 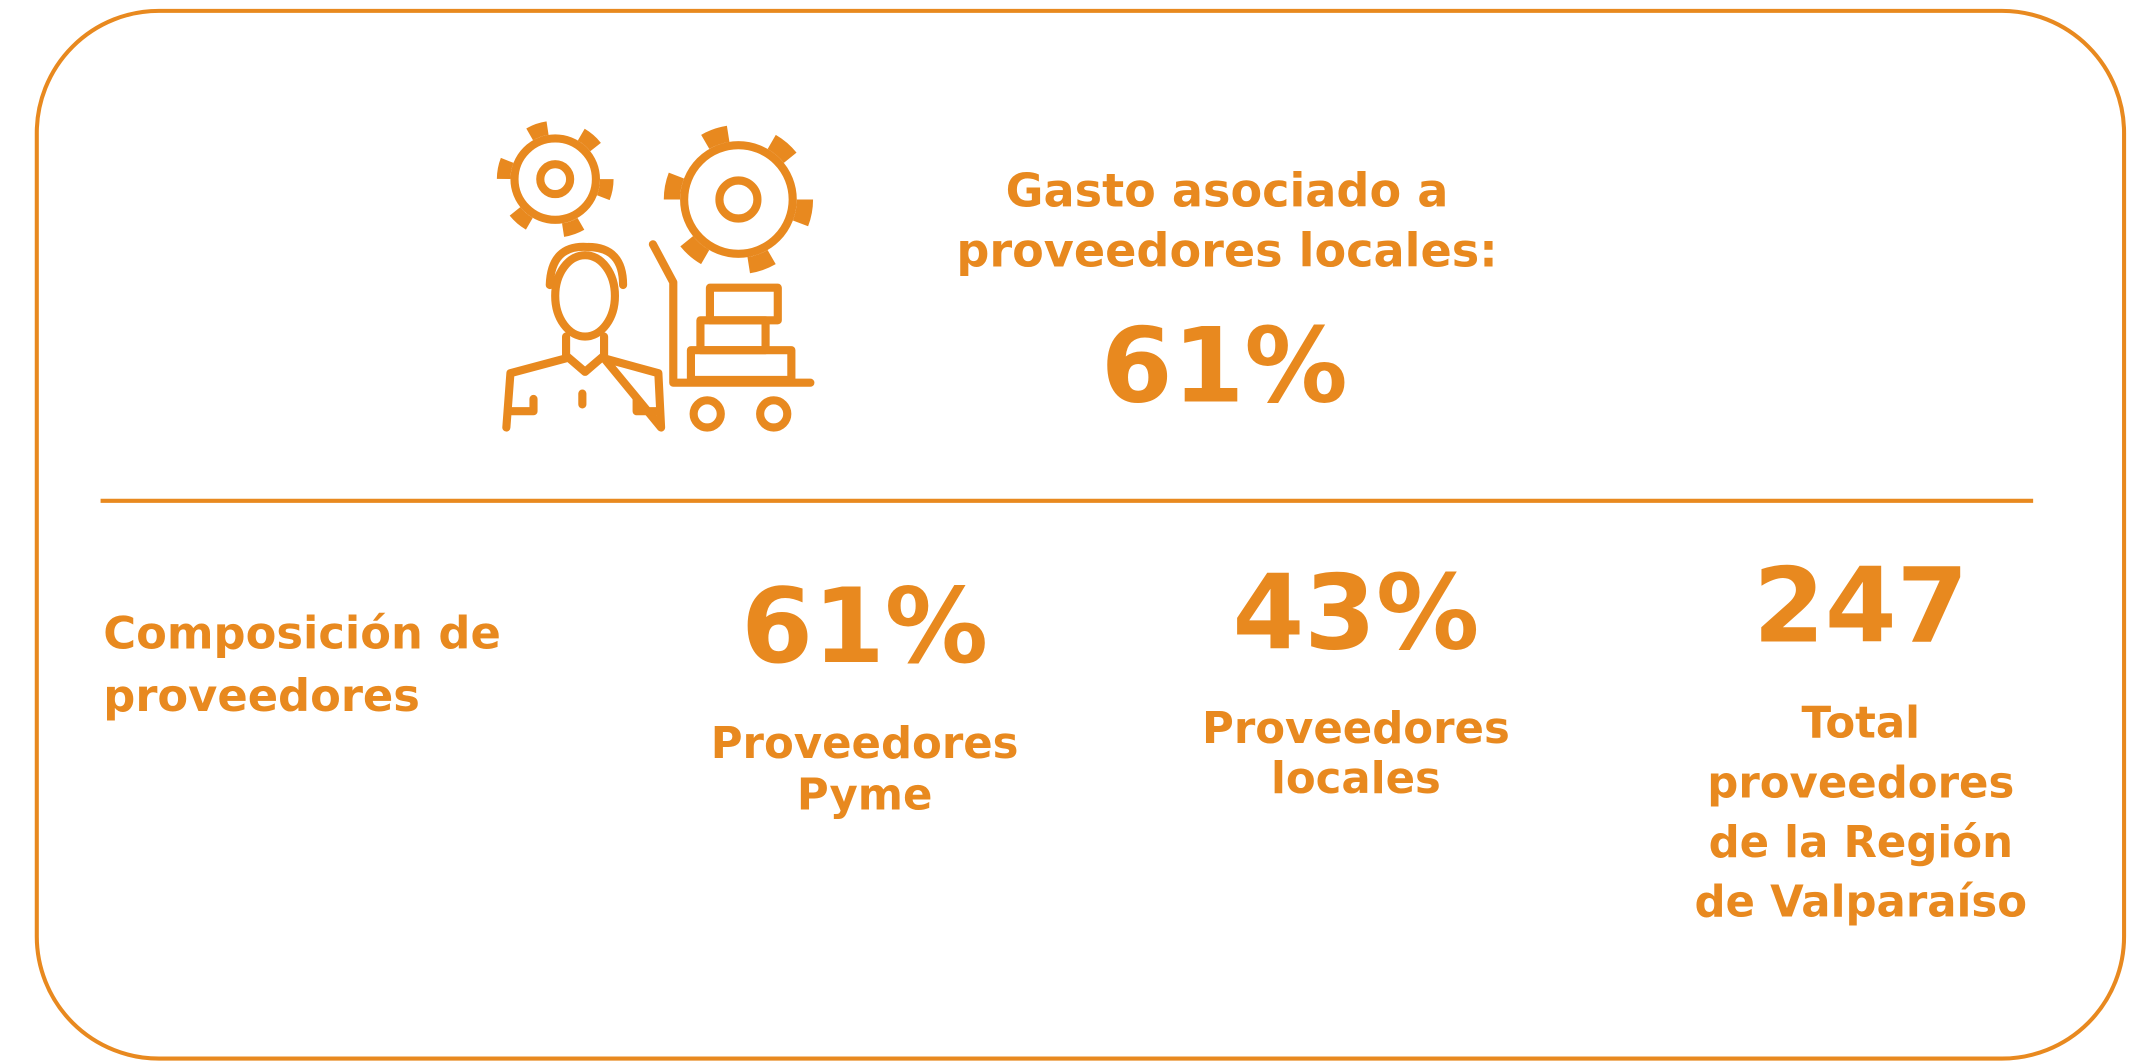 What do you see at coordinates (1356, 614) in the screenshot?
I see `stat-value: 43%` at bounding box center [1356, 614].